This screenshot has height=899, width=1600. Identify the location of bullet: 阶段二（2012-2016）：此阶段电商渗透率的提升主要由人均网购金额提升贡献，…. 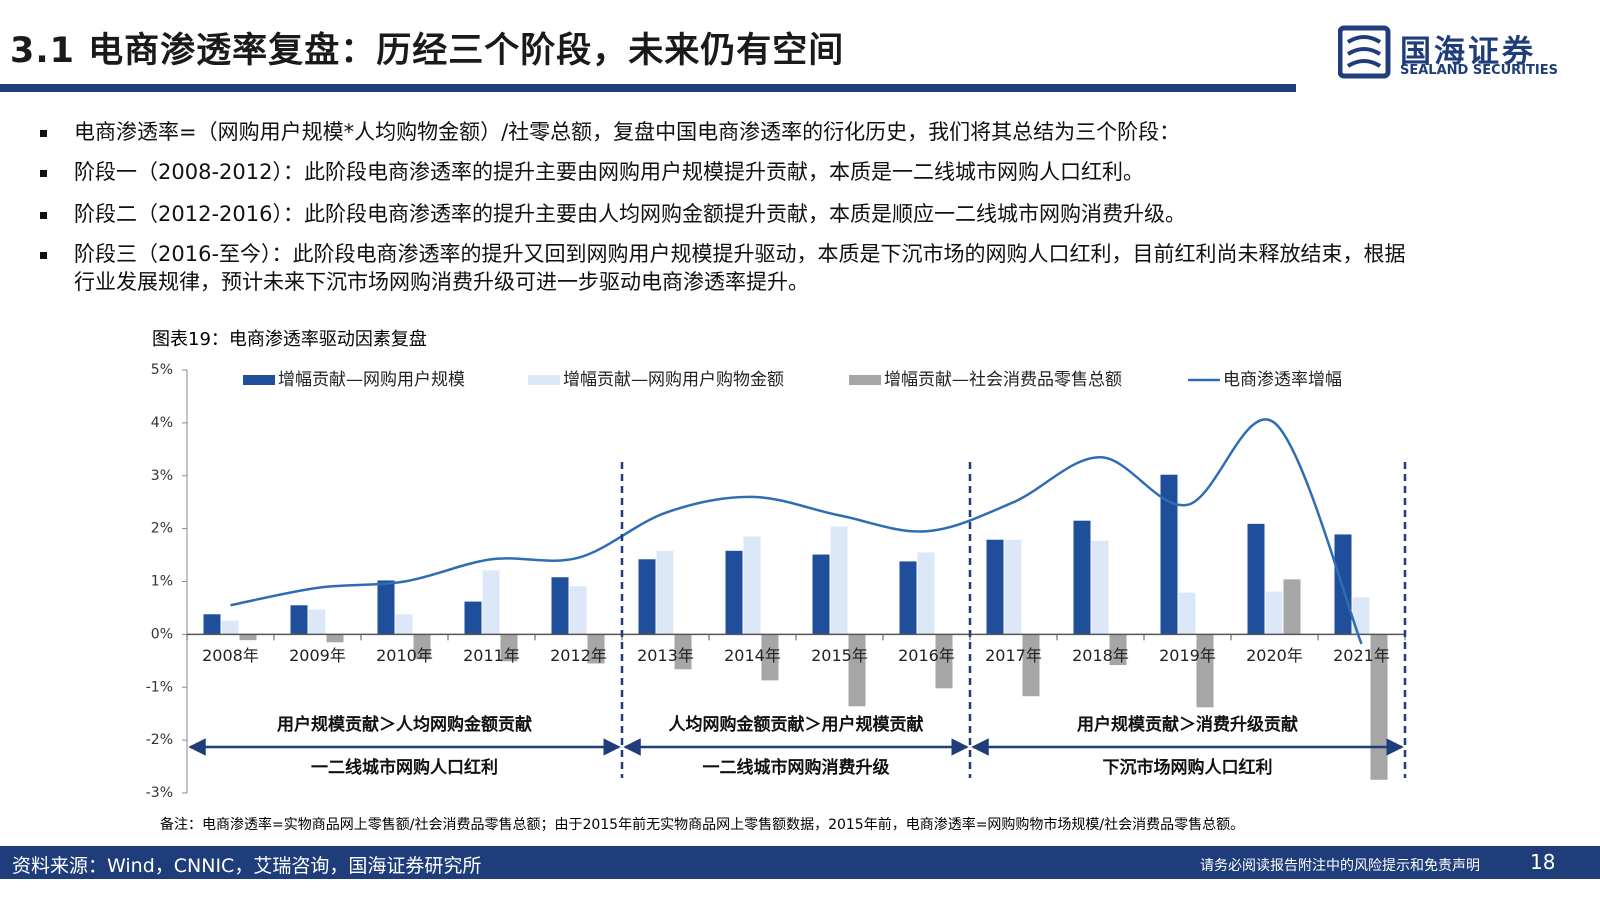
(728, 214).